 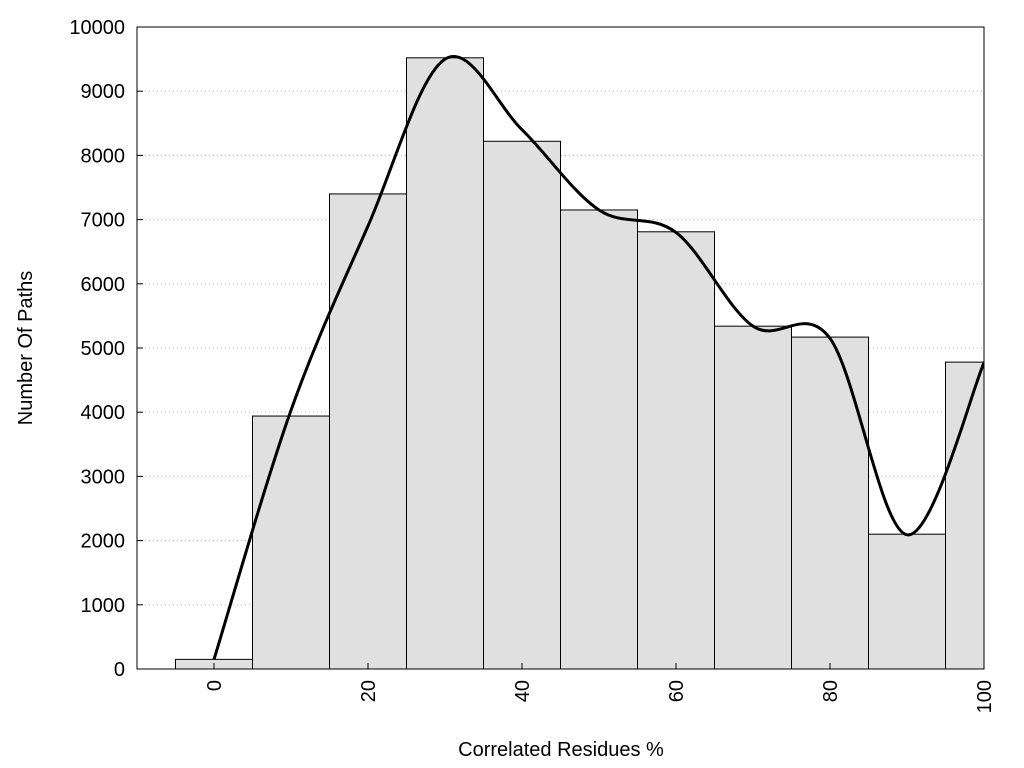 I want to click on x-tick-label: 0, so click(x=215, y=685).